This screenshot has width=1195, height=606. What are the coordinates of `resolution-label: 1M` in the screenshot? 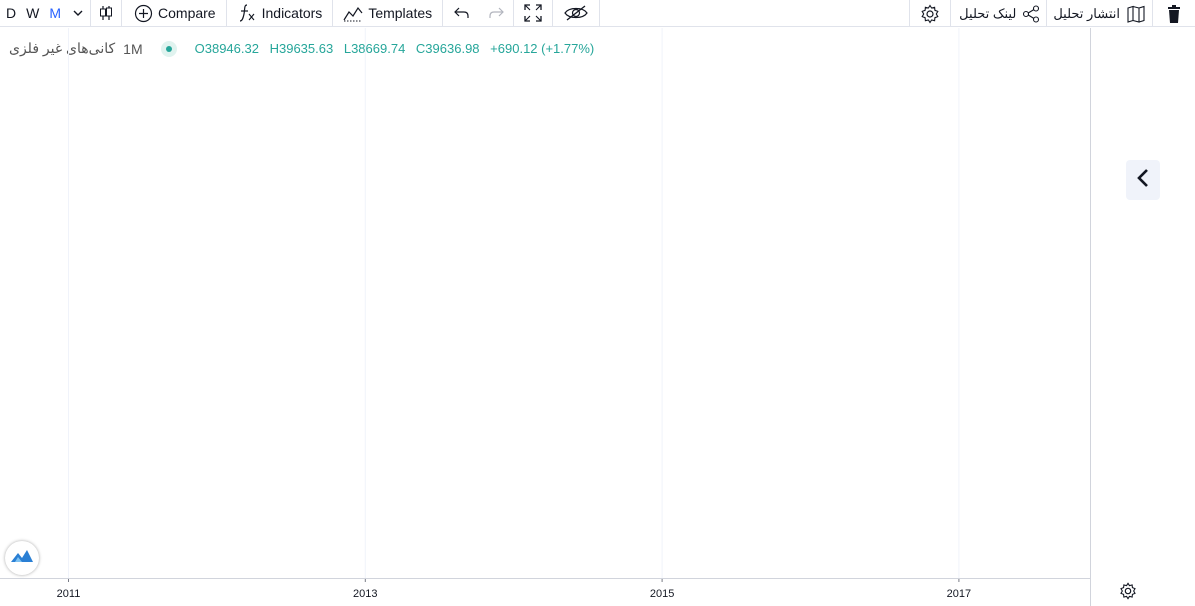 It's located at (133, 48).